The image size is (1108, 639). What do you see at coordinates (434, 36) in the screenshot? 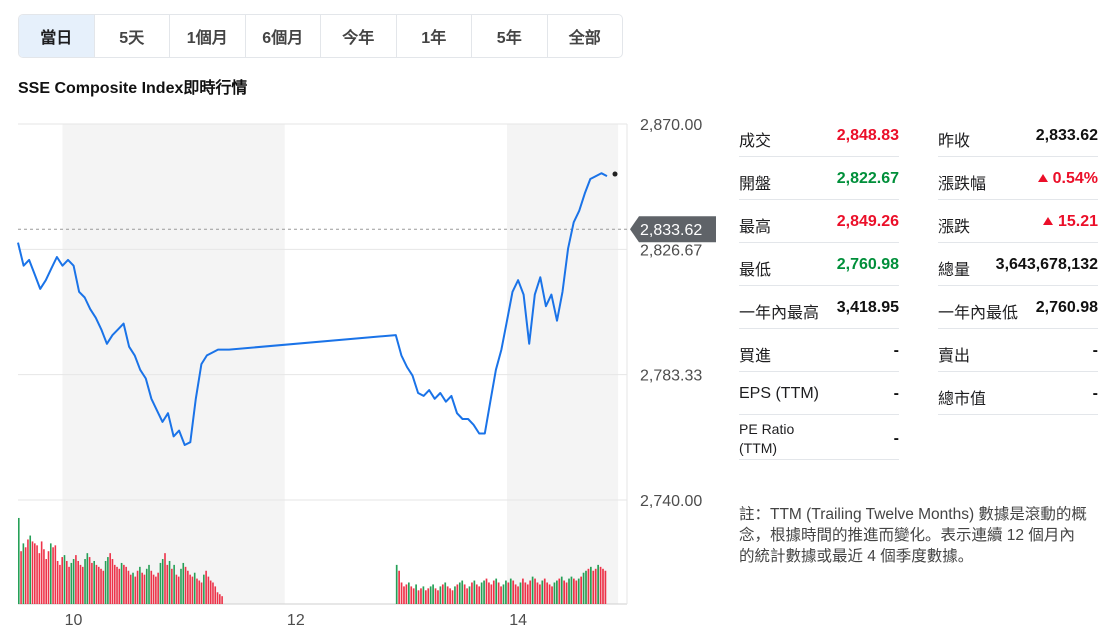
I see `tab-1-year: 1年` at bounding box center [434, 36].